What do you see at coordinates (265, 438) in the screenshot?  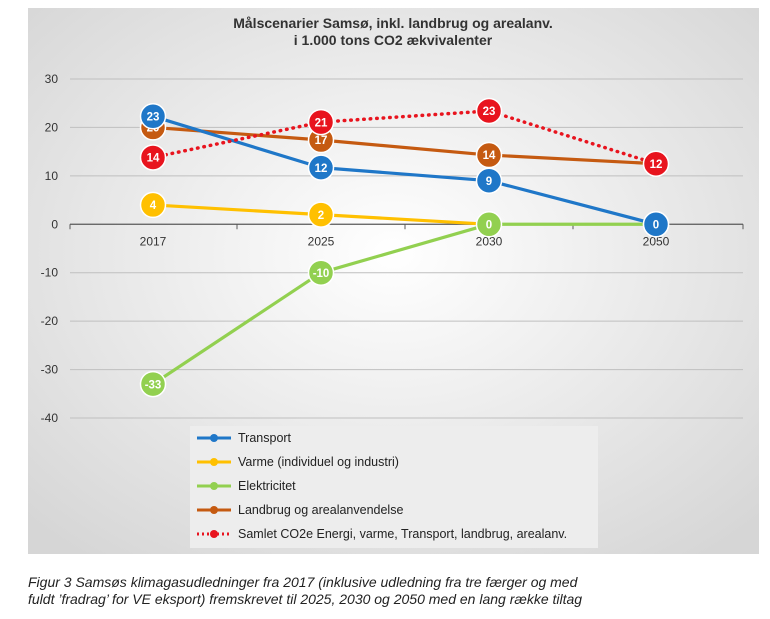 I see `legend-label: Transport` at bounding box center [265, 438].